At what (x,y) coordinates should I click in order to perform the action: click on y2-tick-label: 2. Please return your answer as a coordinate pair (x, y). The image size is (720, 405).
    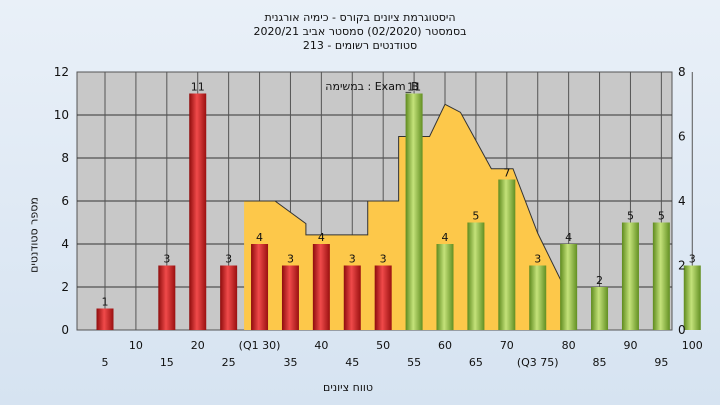
    Looking at the image, I should click on (682, 266).